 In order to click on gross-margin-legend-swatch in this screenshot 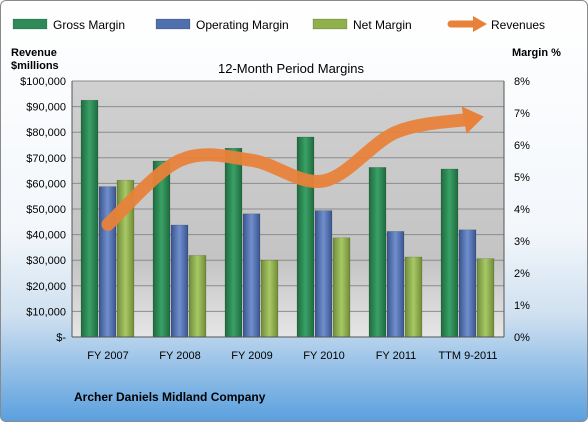, I will do `click(30, 24)`.